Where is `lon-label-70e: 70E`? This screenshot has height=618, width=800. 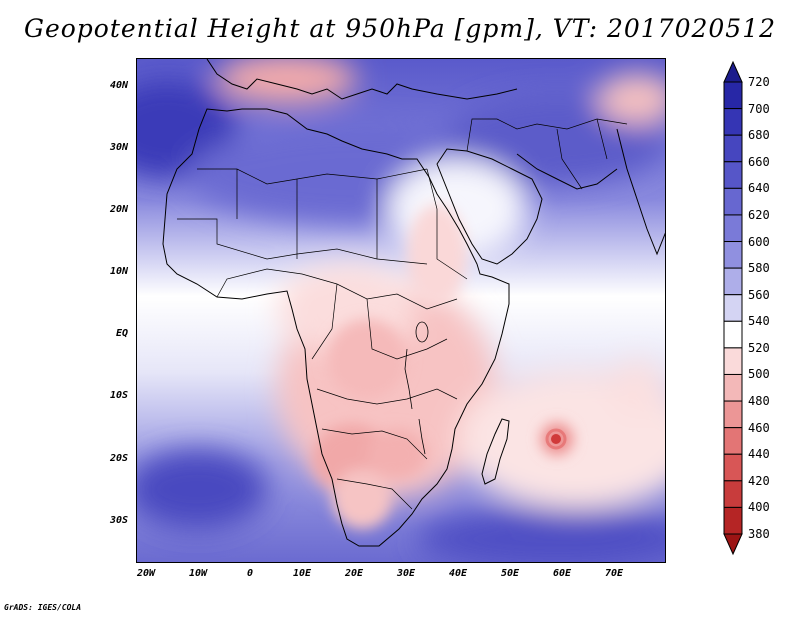 lon-label-70e: 70E is located at coordinates (614, 573).